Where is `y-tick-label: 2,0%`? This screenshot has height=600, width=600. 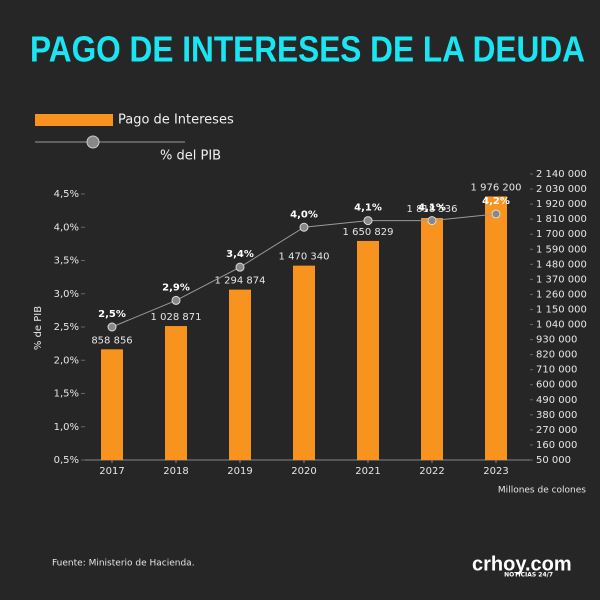
y-tick-label: 2,0% is located at coordinates (66, 360).